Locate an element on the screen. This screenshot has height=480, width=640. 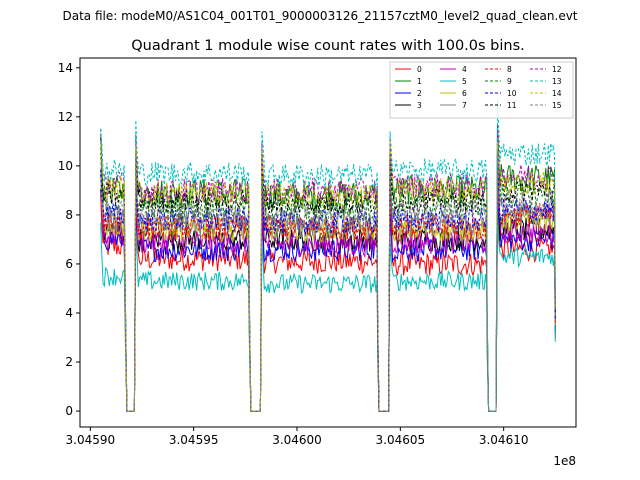
x-tick-label: 3.04590 is located at coordinates (91, 440).